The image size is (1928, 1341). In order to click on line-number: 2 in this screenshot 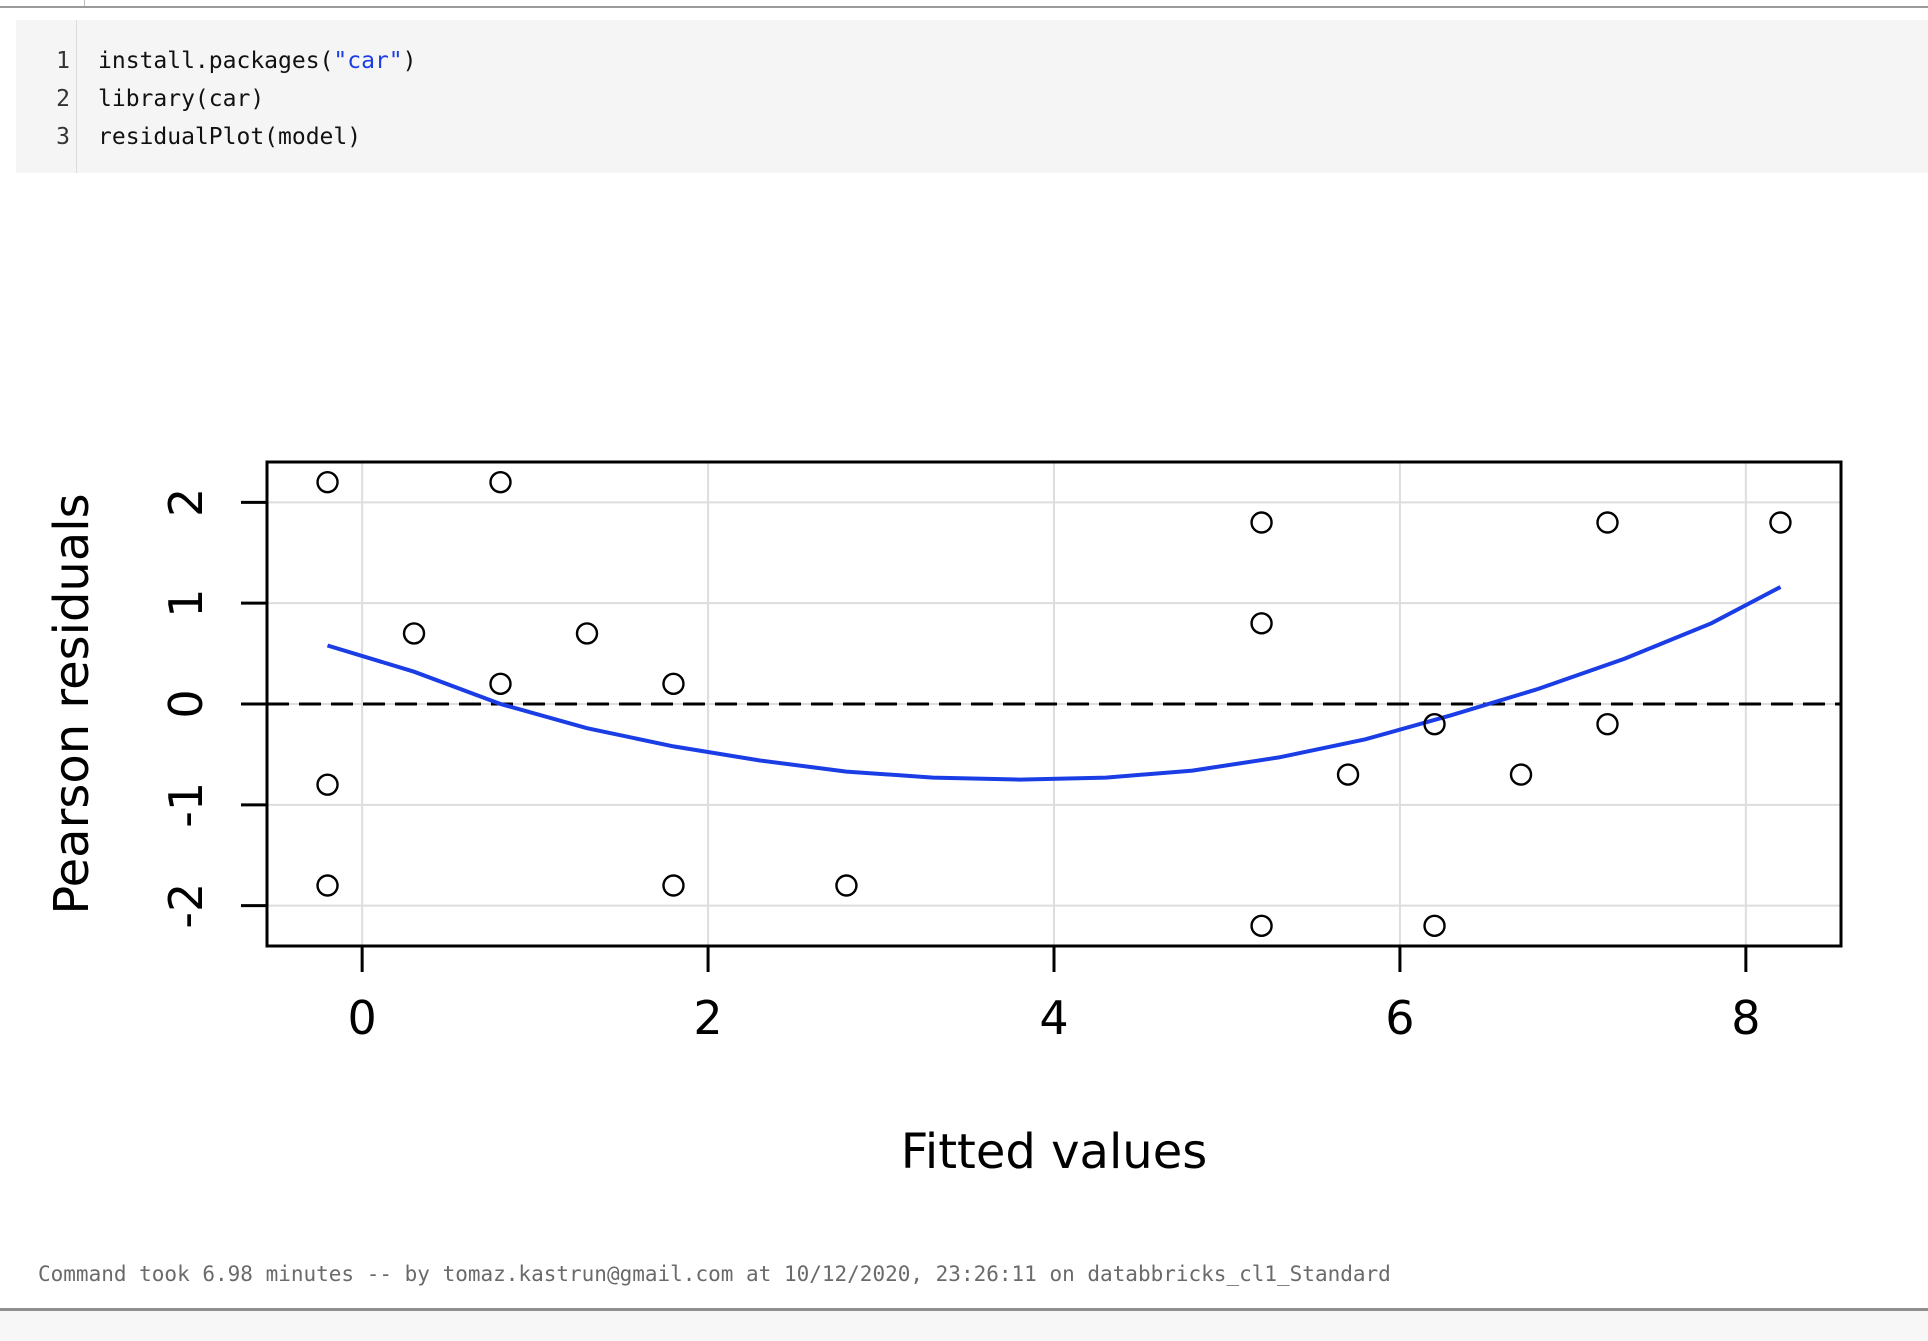, I will do `click(63, 99)`.